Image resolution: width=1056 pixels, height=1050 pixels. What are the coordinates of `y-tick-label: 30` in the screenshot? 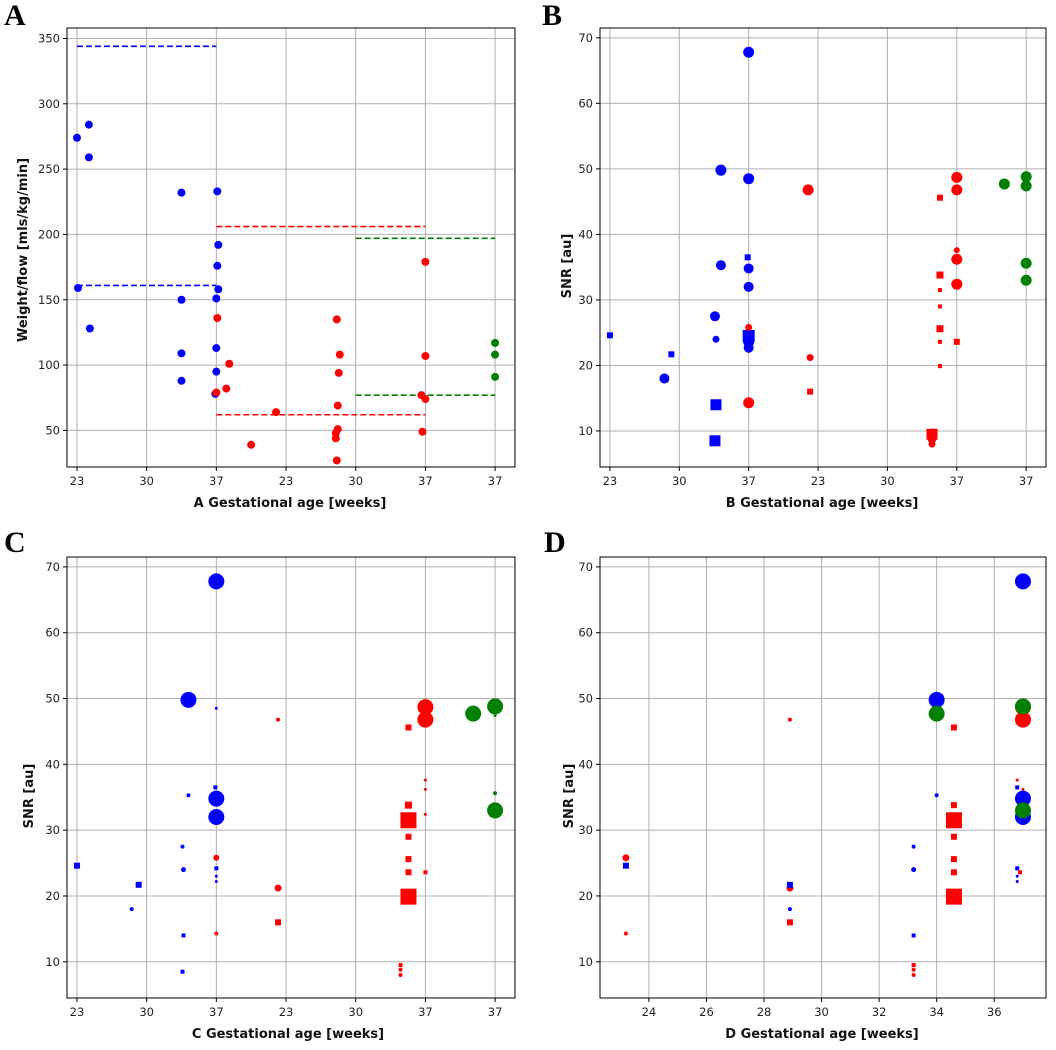 It's located at (585, 300).